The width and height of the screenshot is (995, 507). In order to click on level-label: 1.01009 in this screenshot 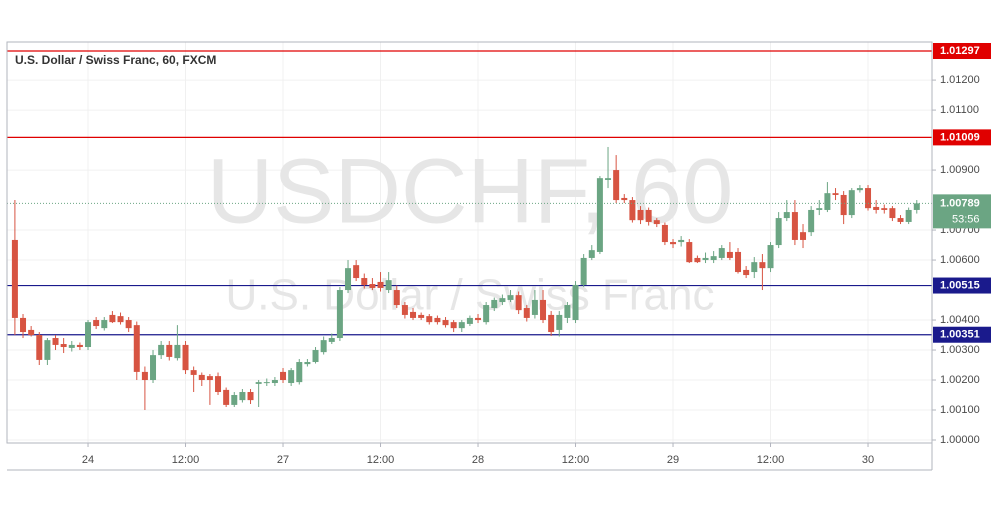, I will do `click(960, 137)`.